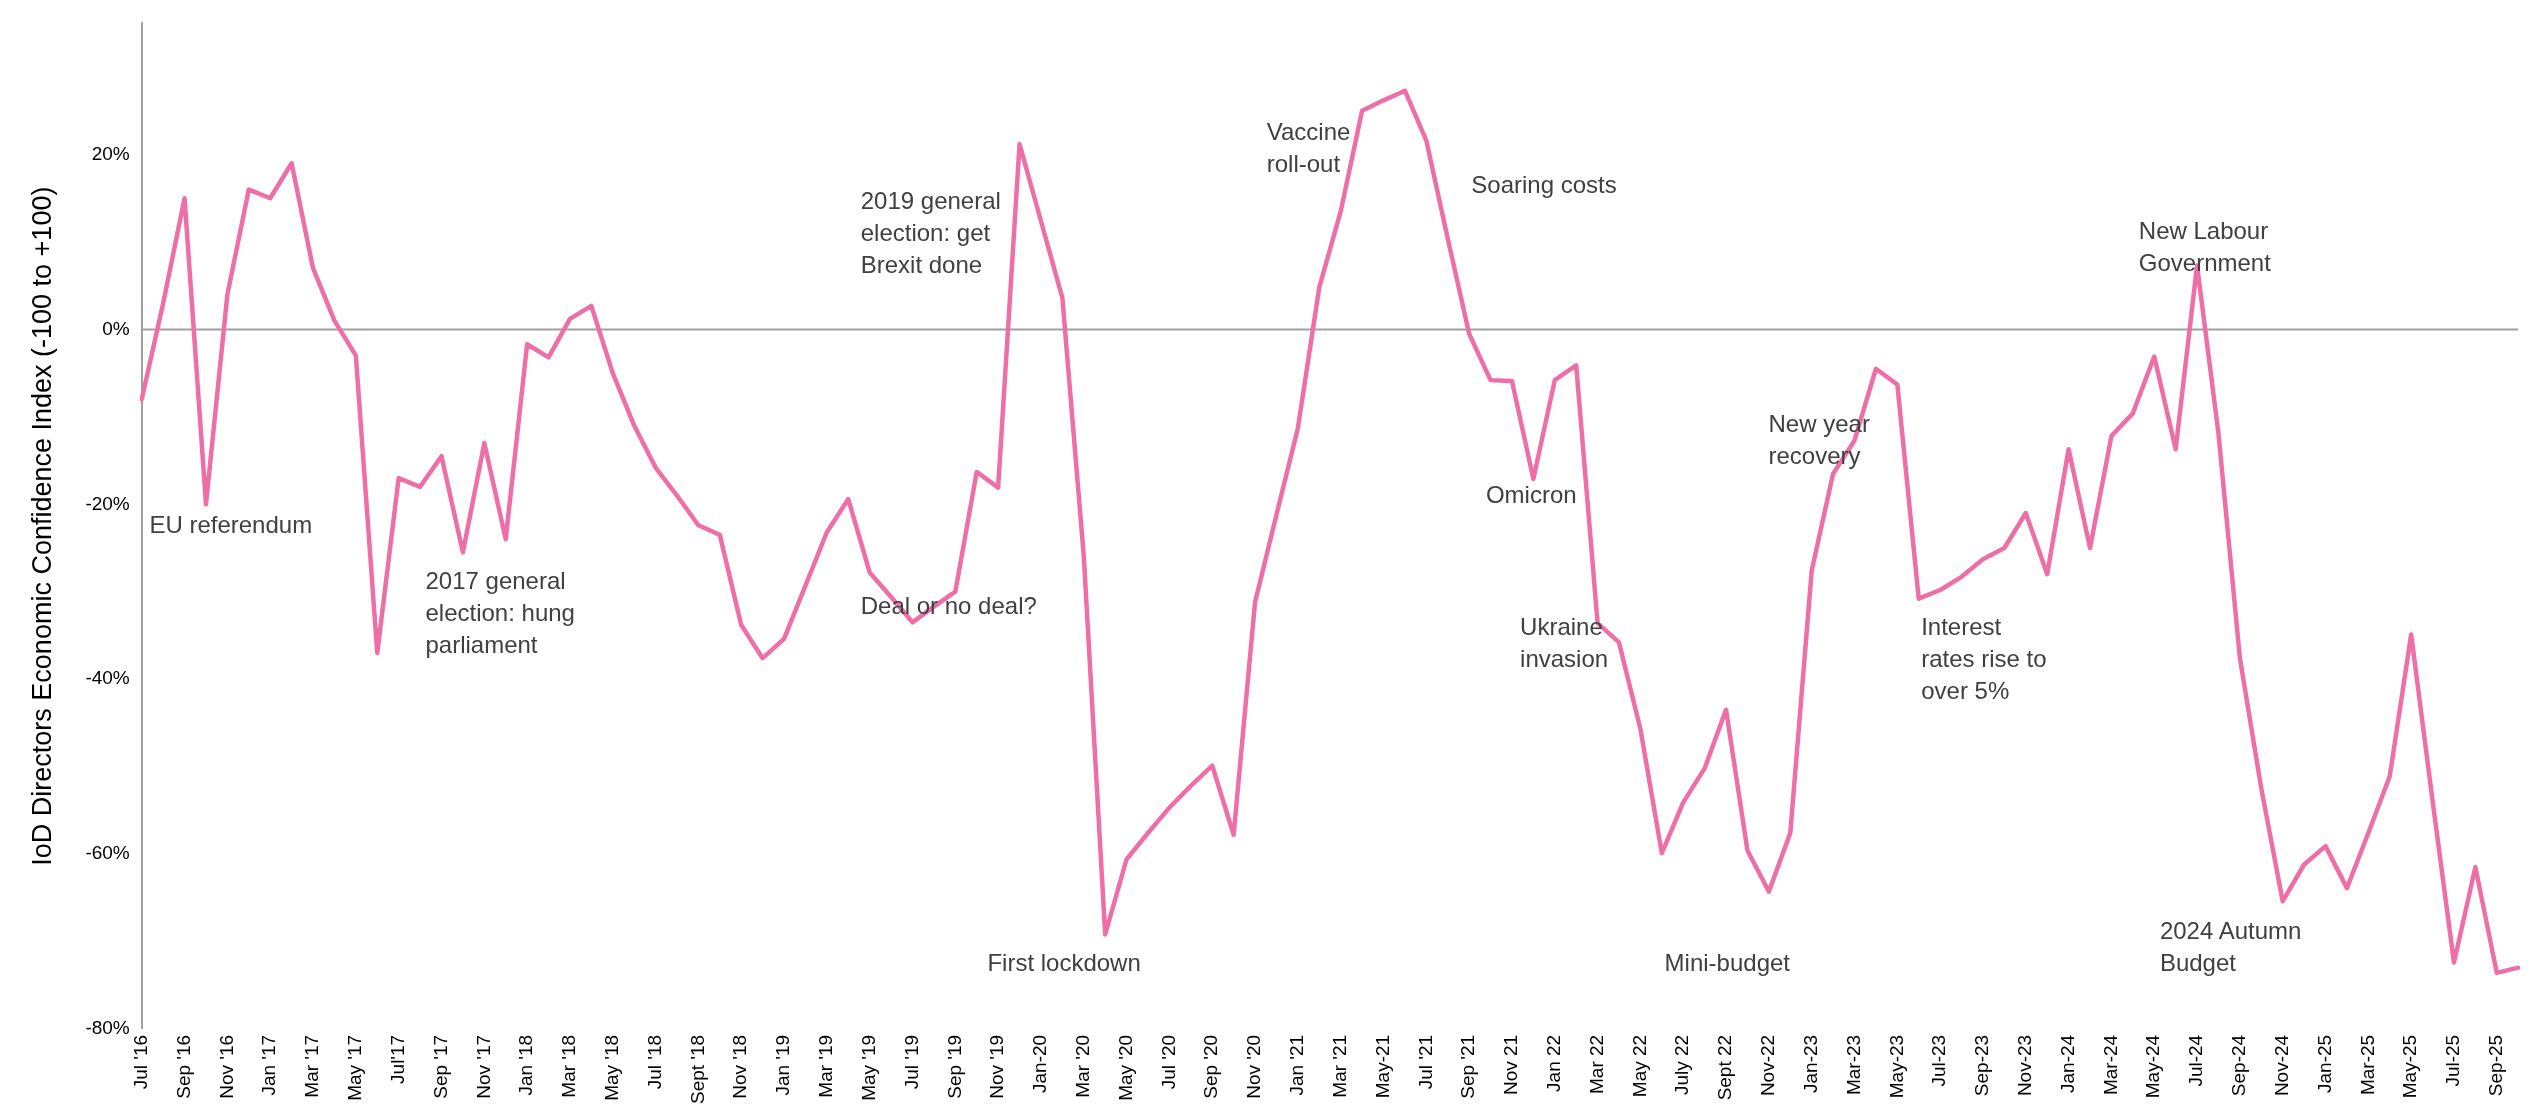 The height and width of the screenshot is (1110, 2547). What do you see at coordinates (1511, 1065) in the screenshot?
I see `x-tick-label: Nov 21` at bounding box center [1511, 1065].